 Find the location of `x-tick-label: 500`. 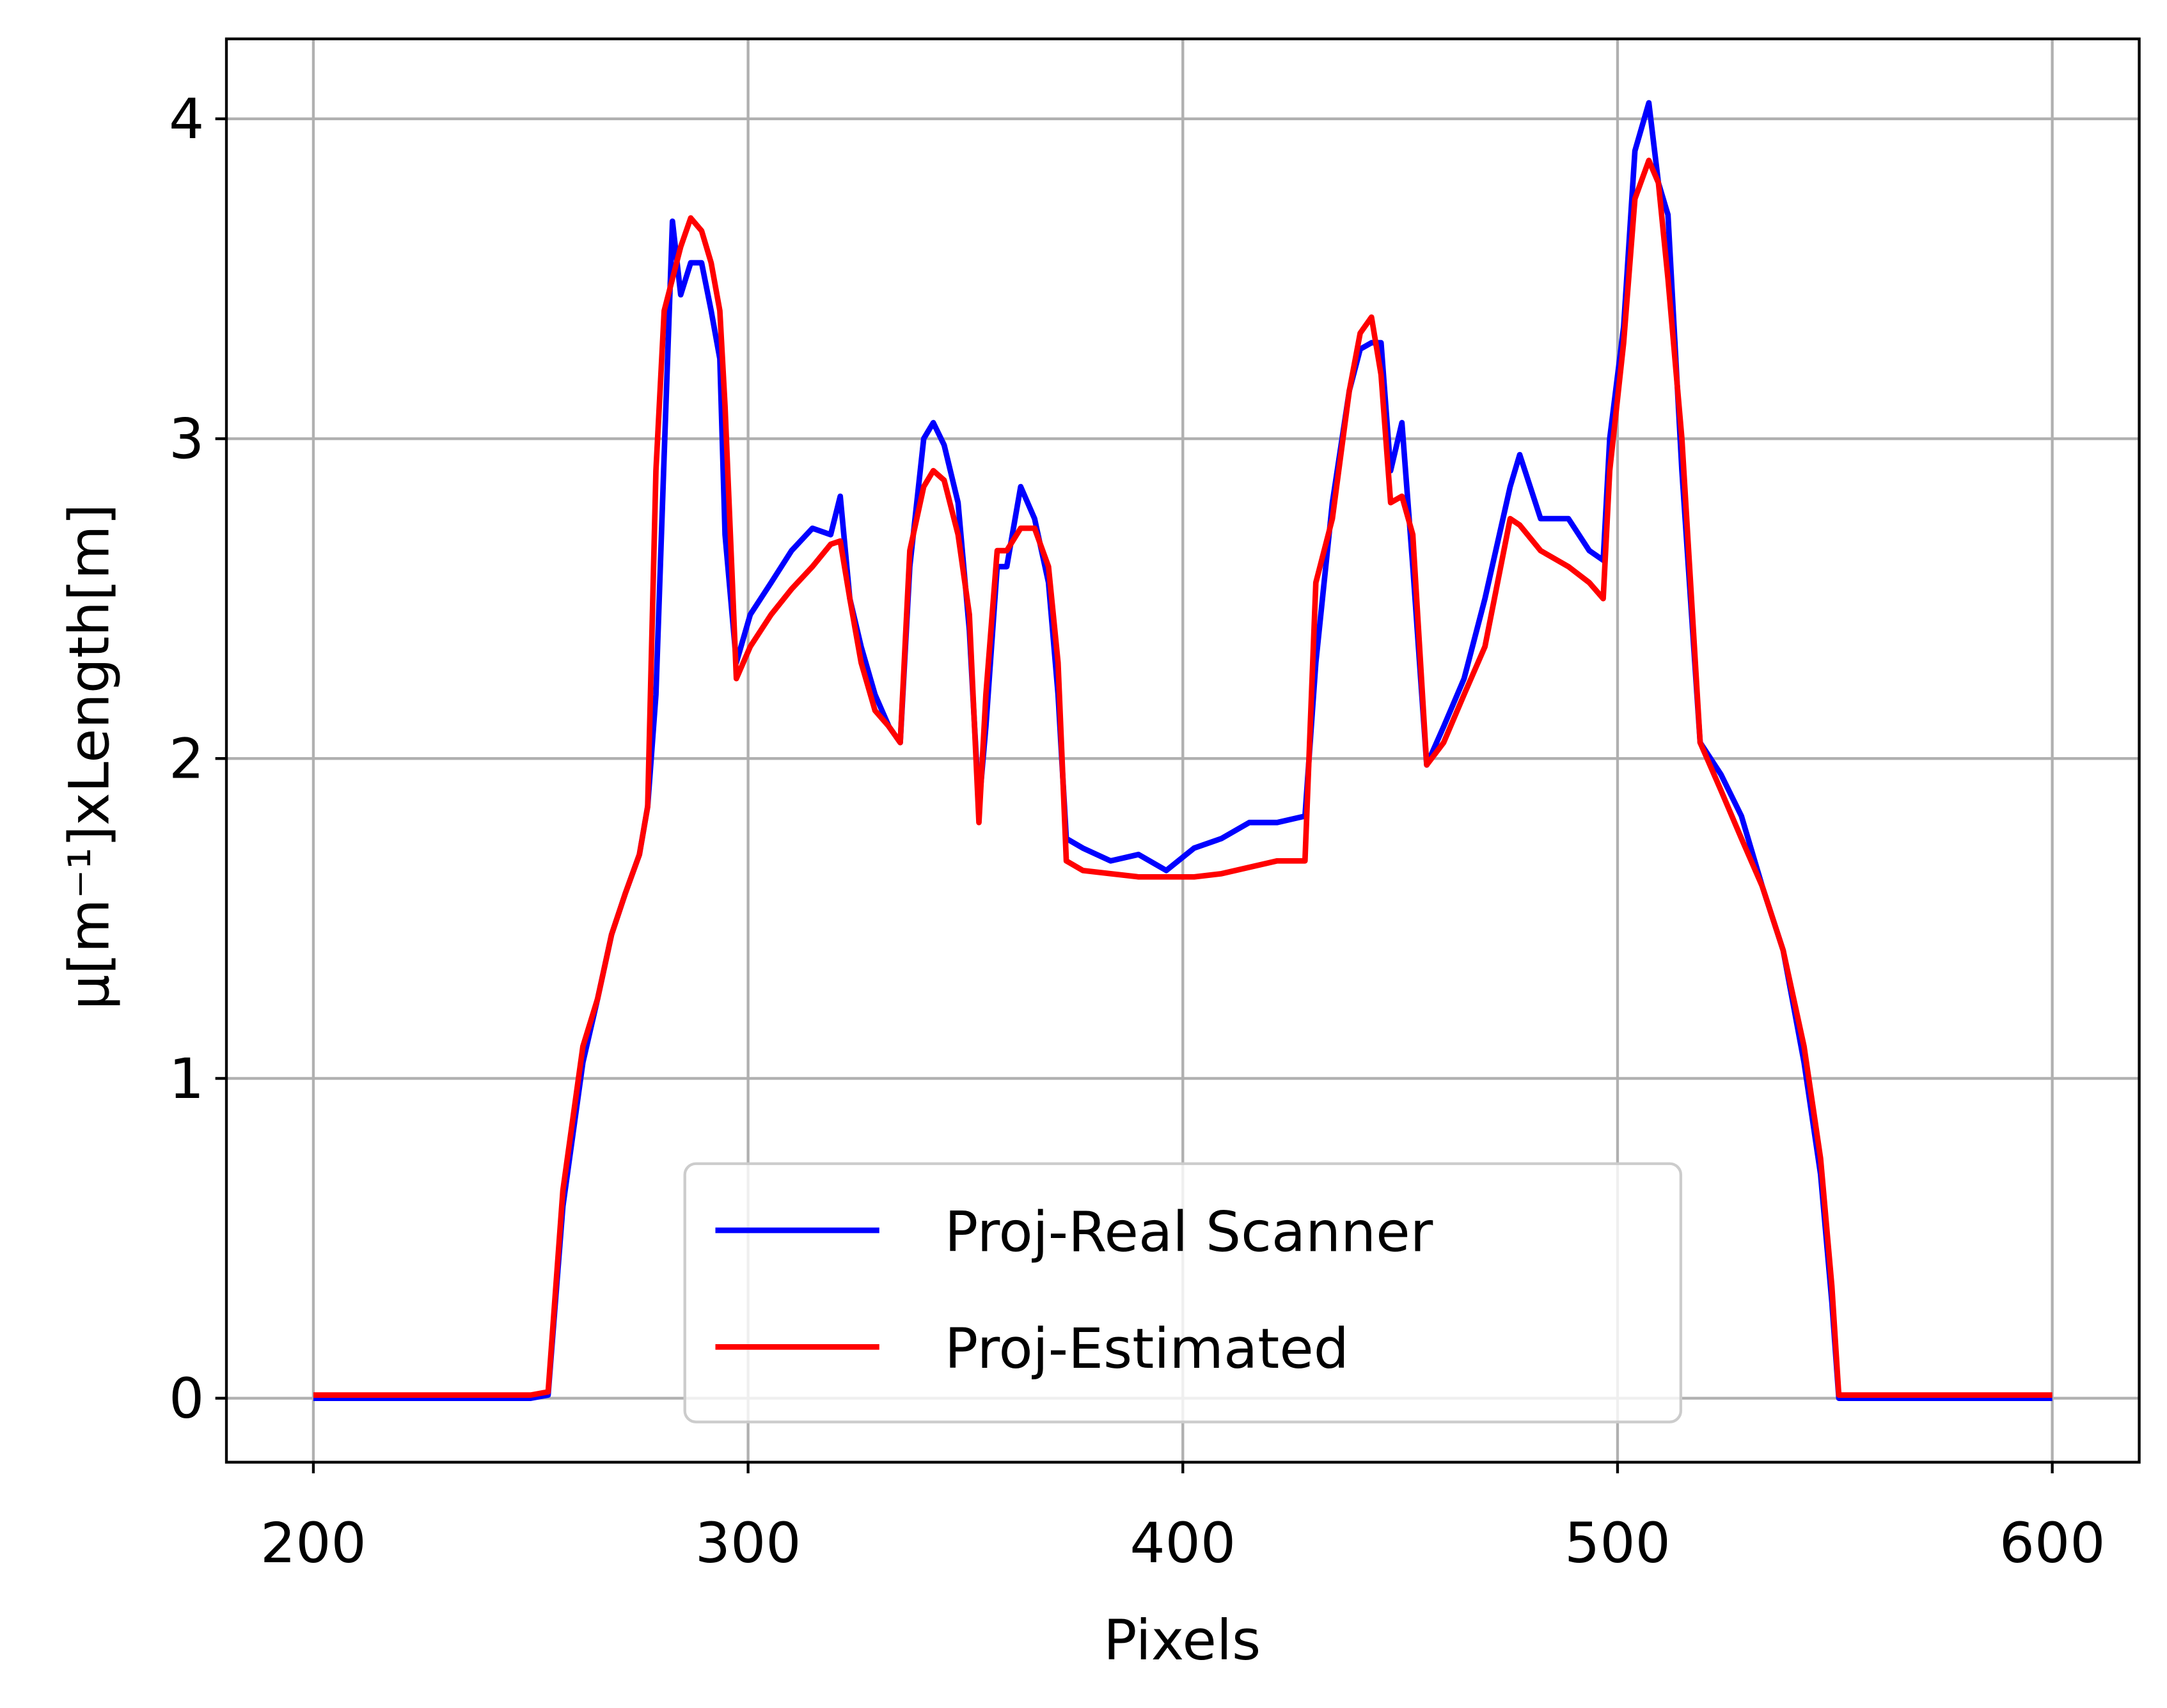

x-tick-label: 500 is located at coordinates (1618, 1543).